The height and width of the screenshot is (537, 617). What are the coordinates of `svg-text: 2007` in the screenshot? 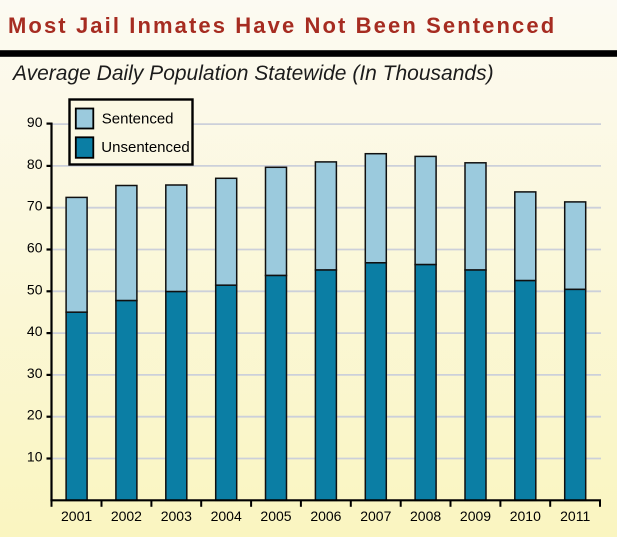 It's located at (375, 516).